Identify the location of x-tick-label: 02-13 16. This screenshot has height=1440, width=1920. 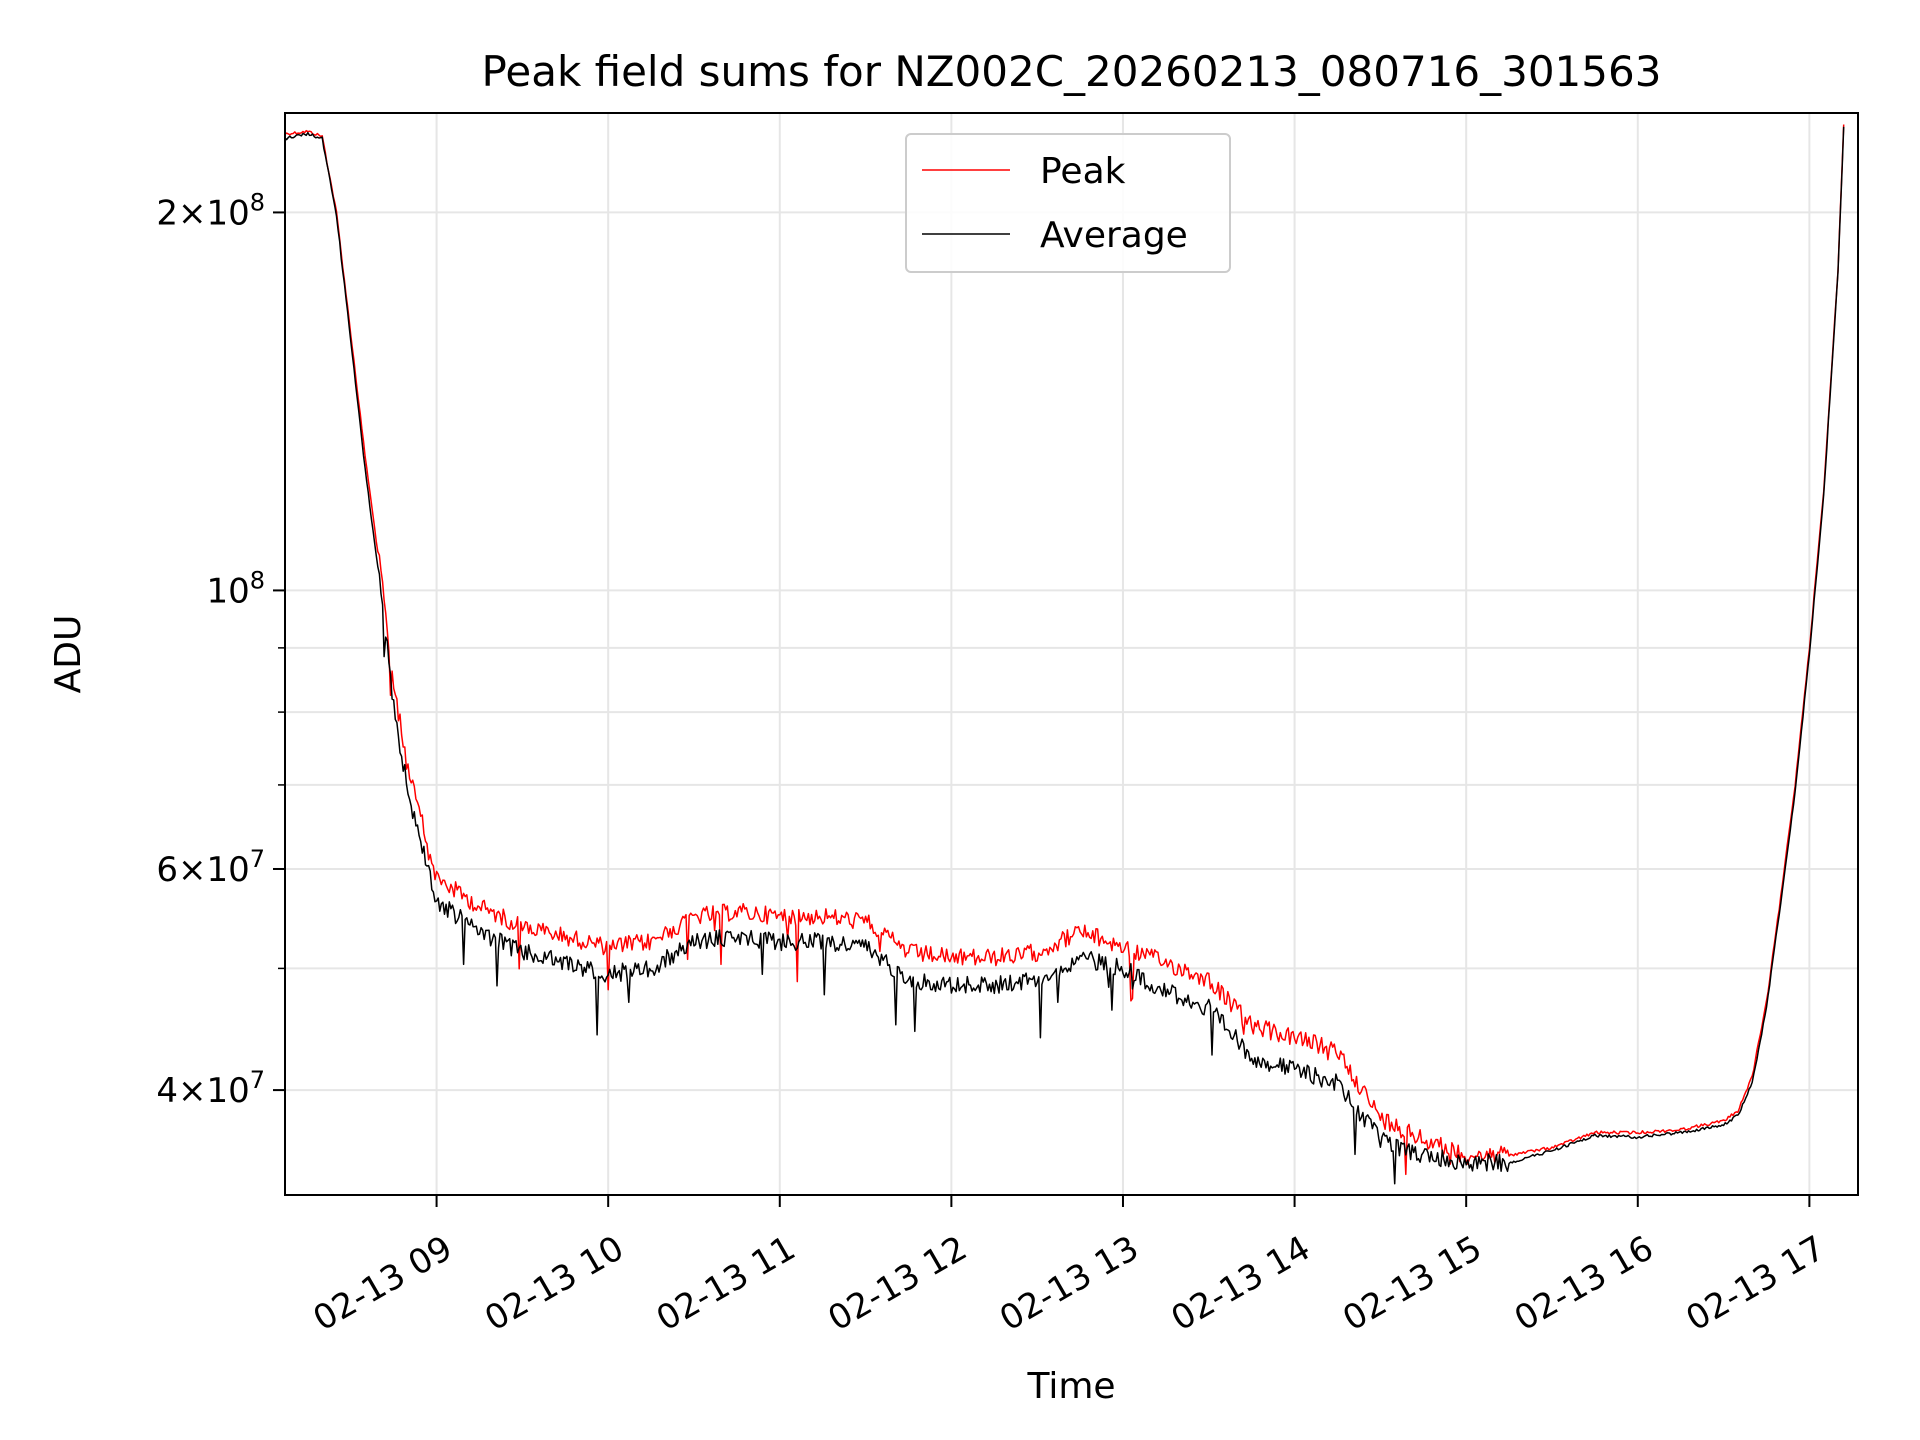
(1584, 1283).